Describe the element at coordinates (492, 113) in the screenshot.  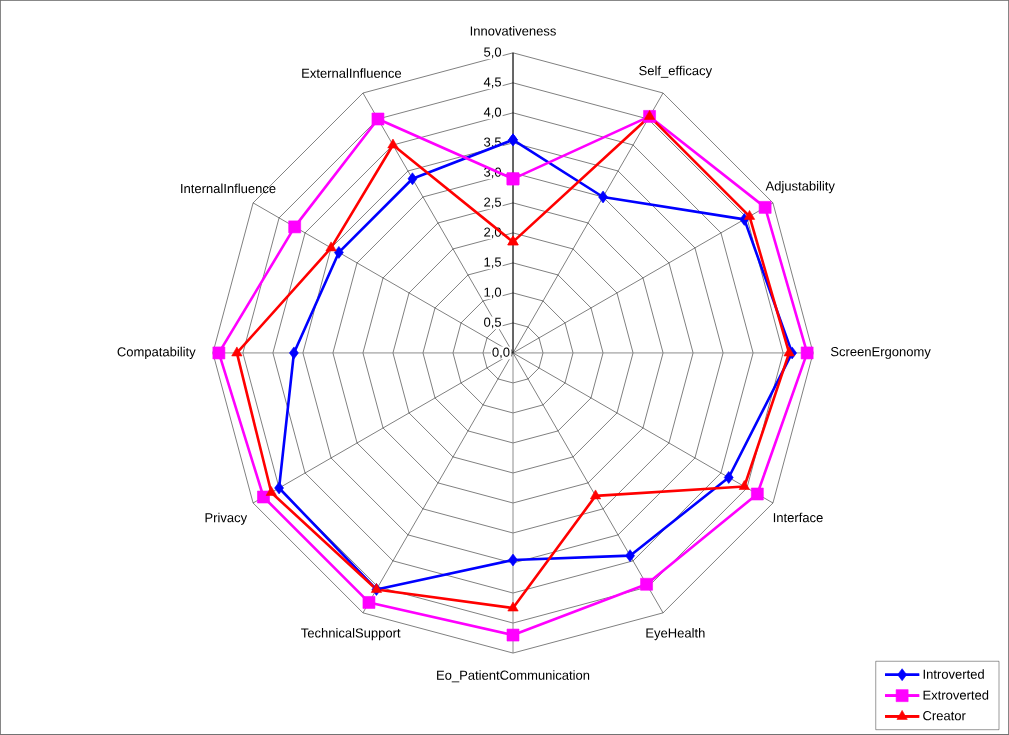
I see `y-tick-label: 4,0` at that location.